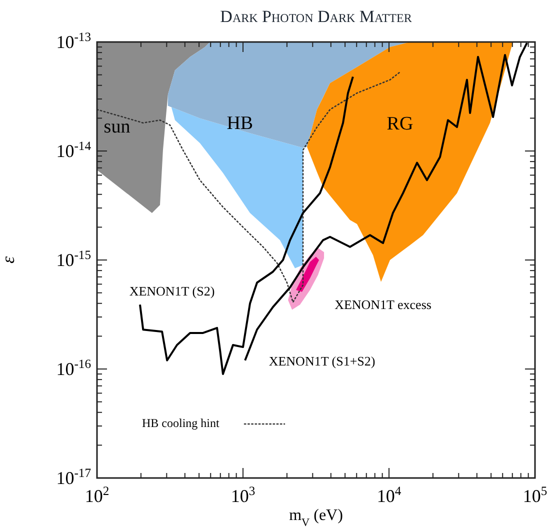 Image resolution: width=551 pixels, height=531 pixels. I want to click on x-tick-label: 10$^{4}$, so click(389, 495).